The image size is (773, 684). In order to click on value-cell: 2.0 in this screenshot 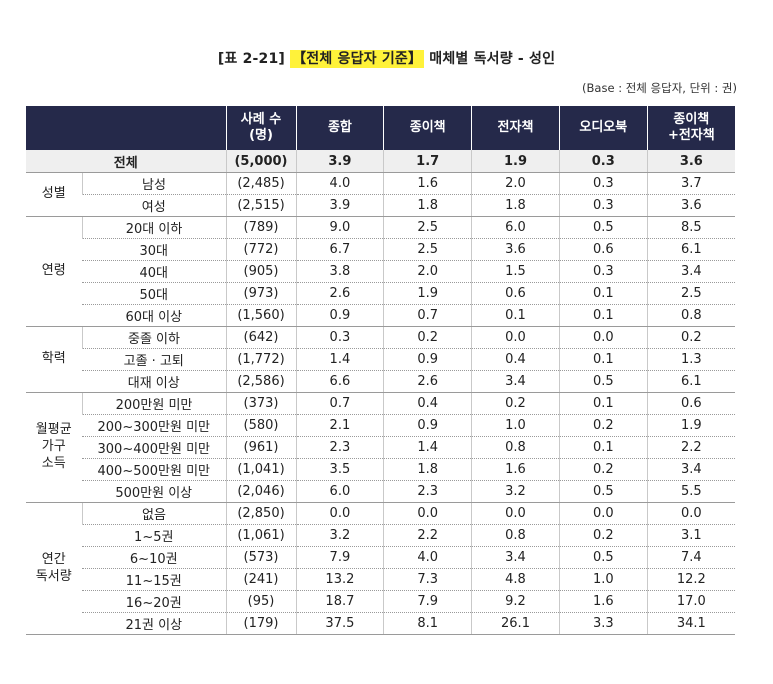, I will do `click(427, 271)`.